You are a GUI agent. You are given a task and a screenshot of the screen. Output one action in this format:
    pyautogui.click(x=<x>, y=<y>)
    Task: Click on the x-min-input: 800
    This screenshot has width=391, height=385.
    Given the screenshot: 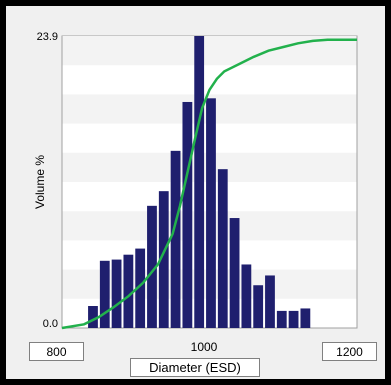 What is the action you would take?
    pyautogui.click(x=56, y=351)
    